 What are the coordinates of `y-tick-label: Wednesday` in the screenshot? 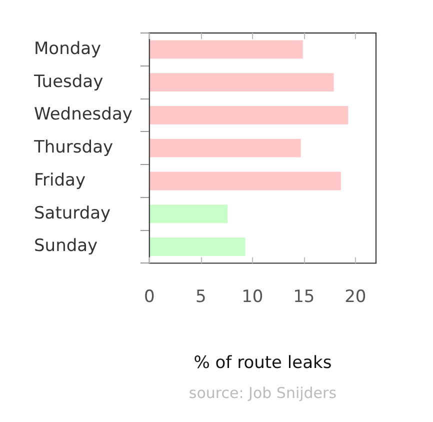 It's located at (83, 114).